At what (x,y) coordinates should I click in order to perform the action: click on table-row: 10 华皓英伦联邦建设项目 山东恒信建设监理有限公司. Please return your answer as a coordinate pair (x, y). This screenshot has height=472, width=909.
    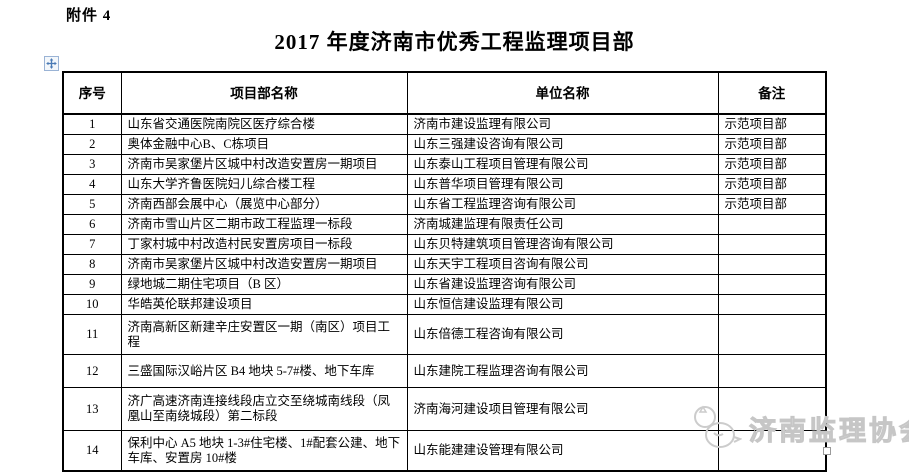
    Looking at the image, I should click on (444, 304).